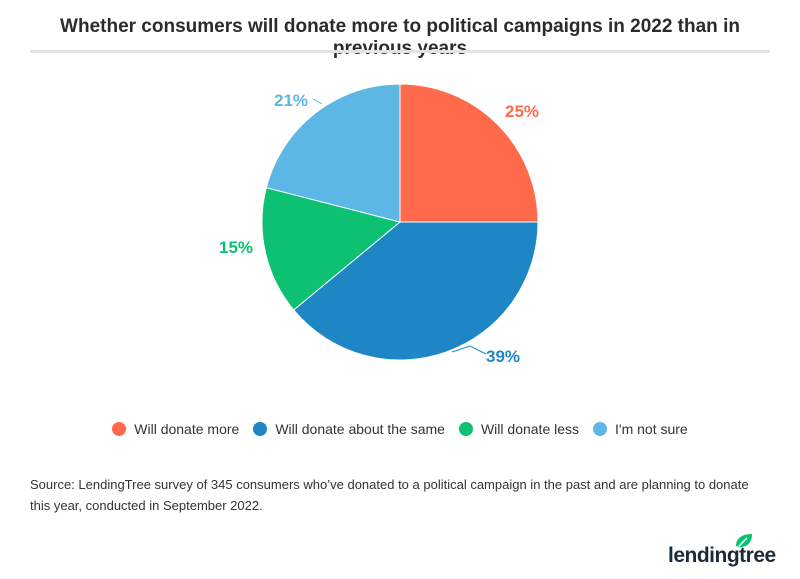 This screenshot has height=579, width=800. I want to click on legend-label: Will donate more, so click(187, 429).